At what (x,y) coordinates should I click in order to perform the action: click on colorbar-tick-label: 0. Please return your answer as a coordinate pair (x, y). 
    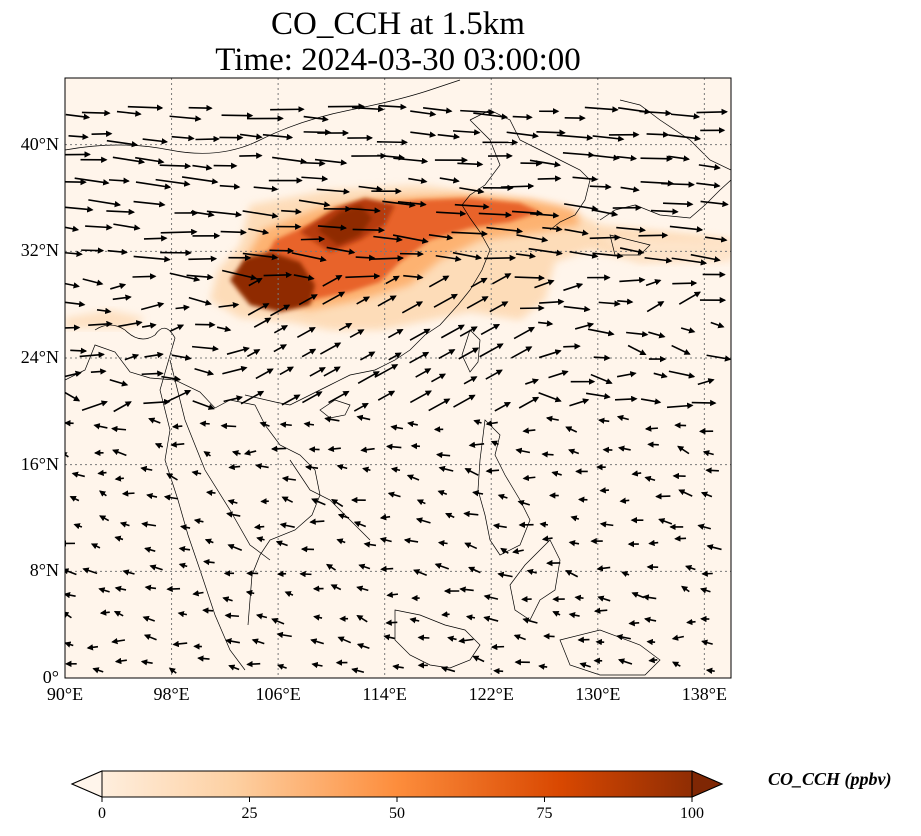
    Looking at the image, I should click on (102, 813).